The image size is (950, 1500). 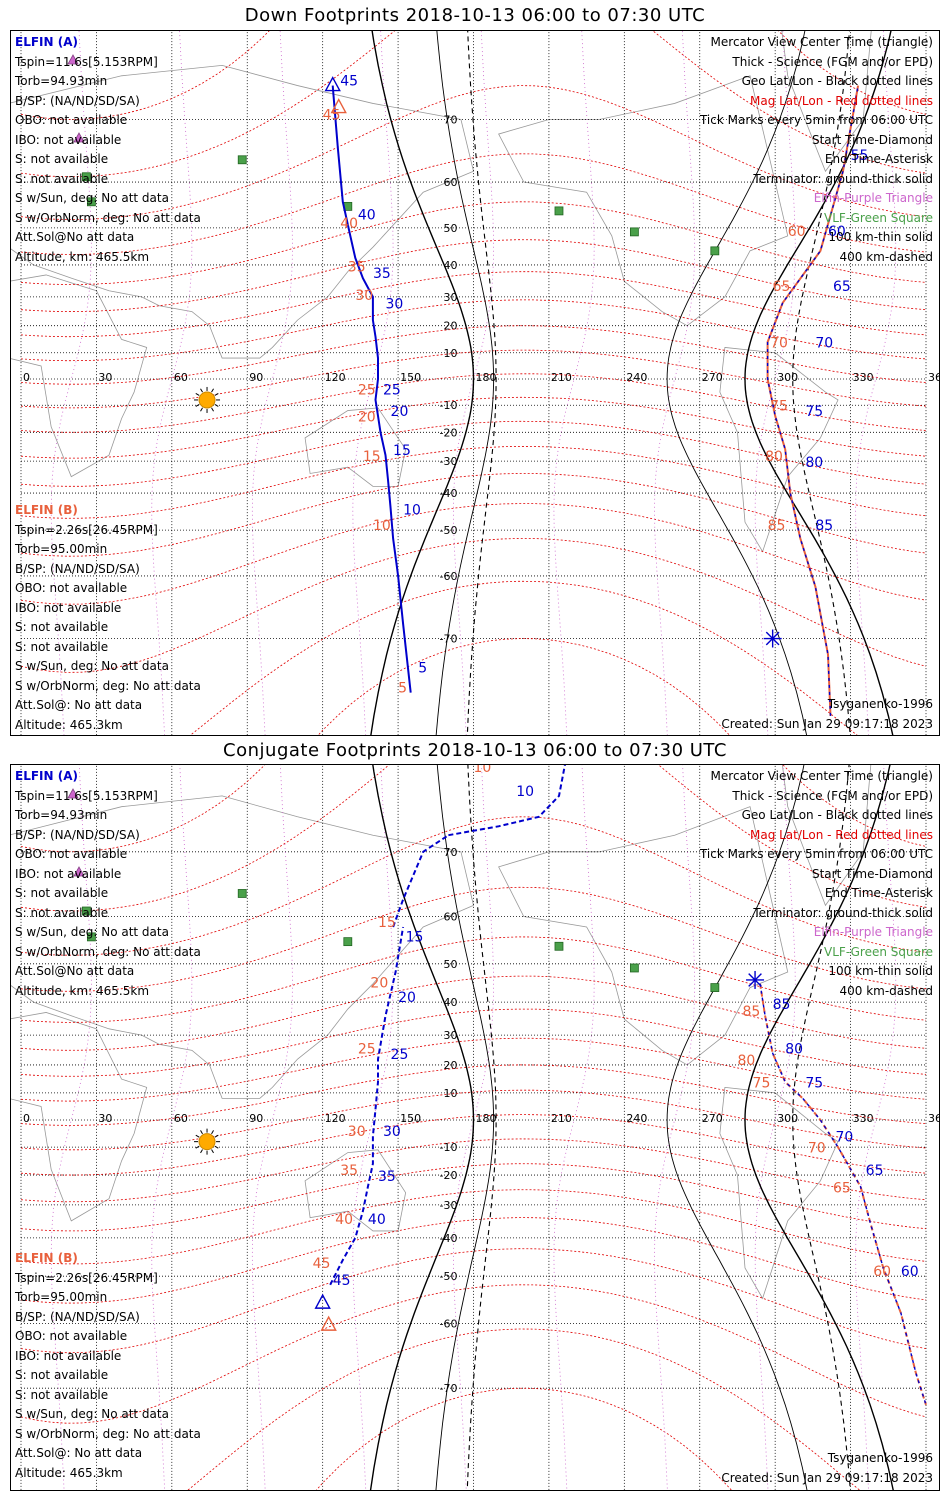 I want to click on track-tick-label: 55, so click(x=860, y=156).